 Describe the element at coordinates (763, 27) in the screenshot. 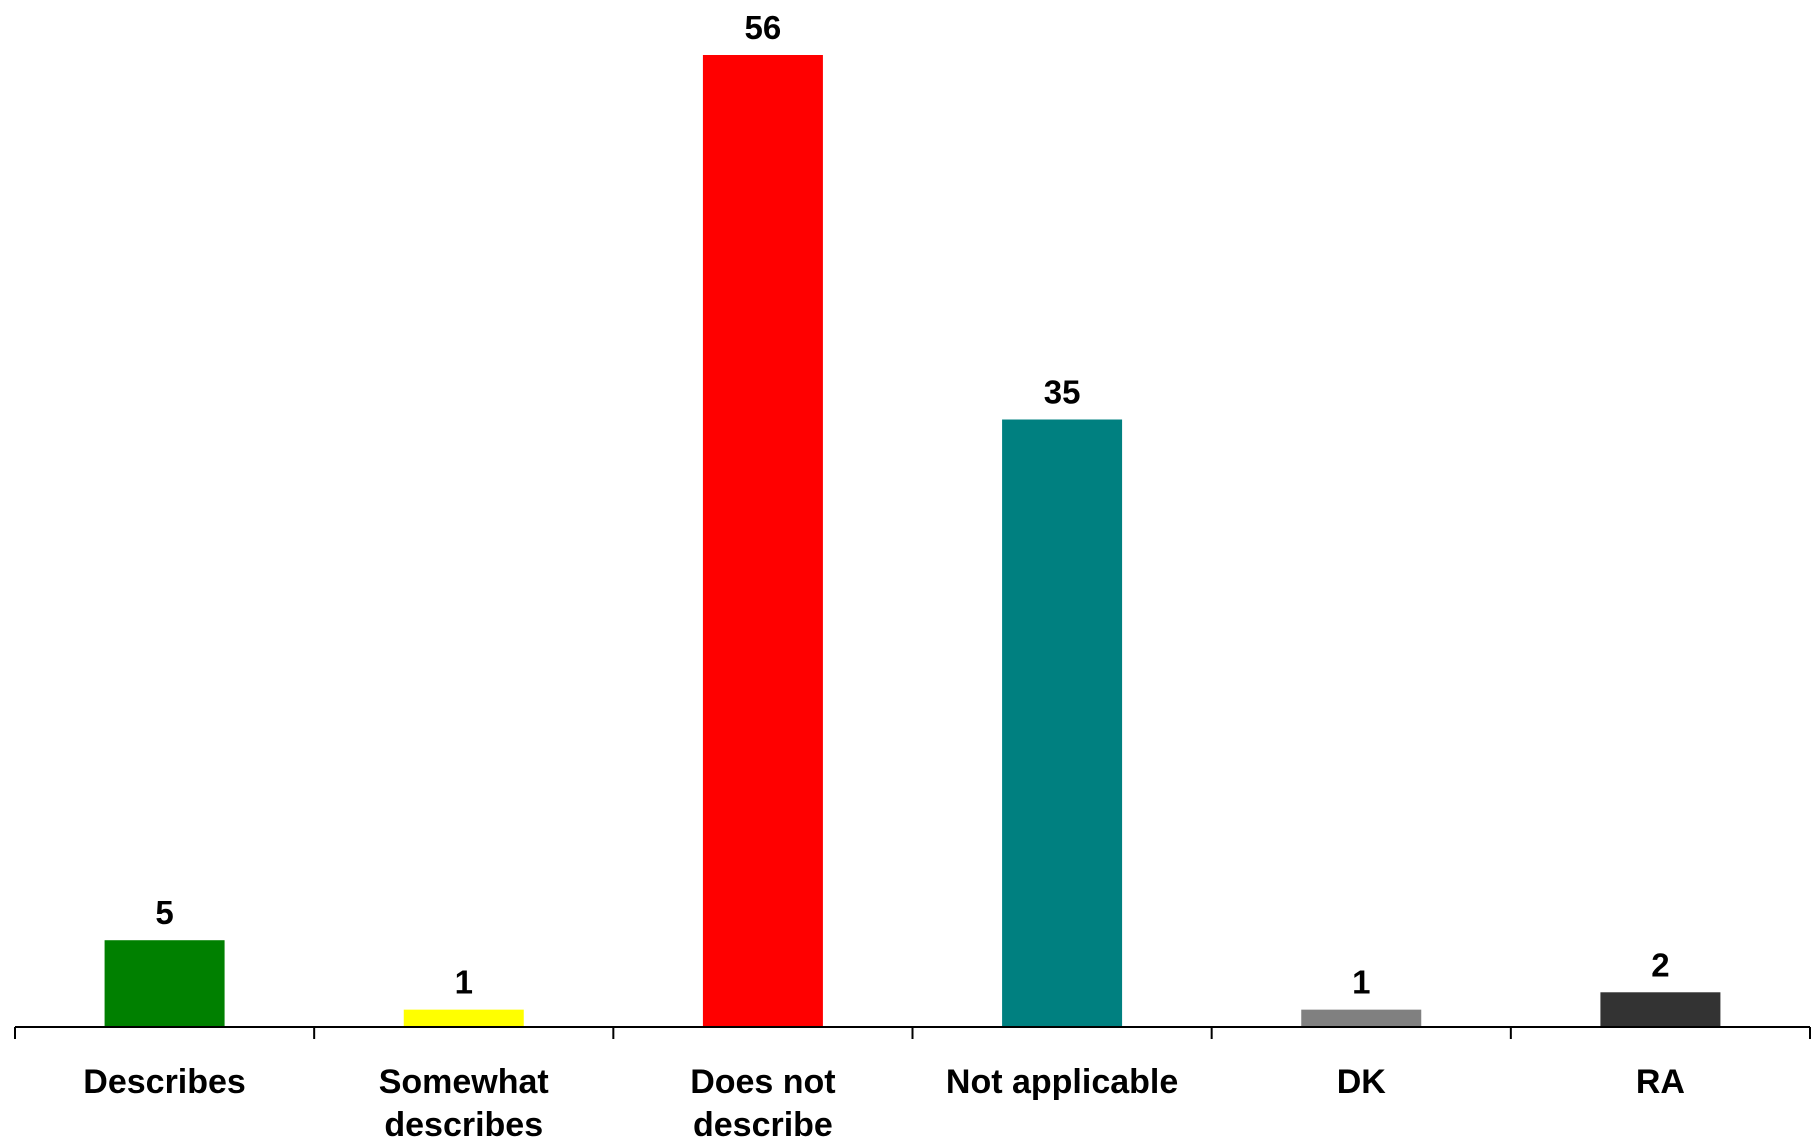

I see `value-label-3: 56` at that location.